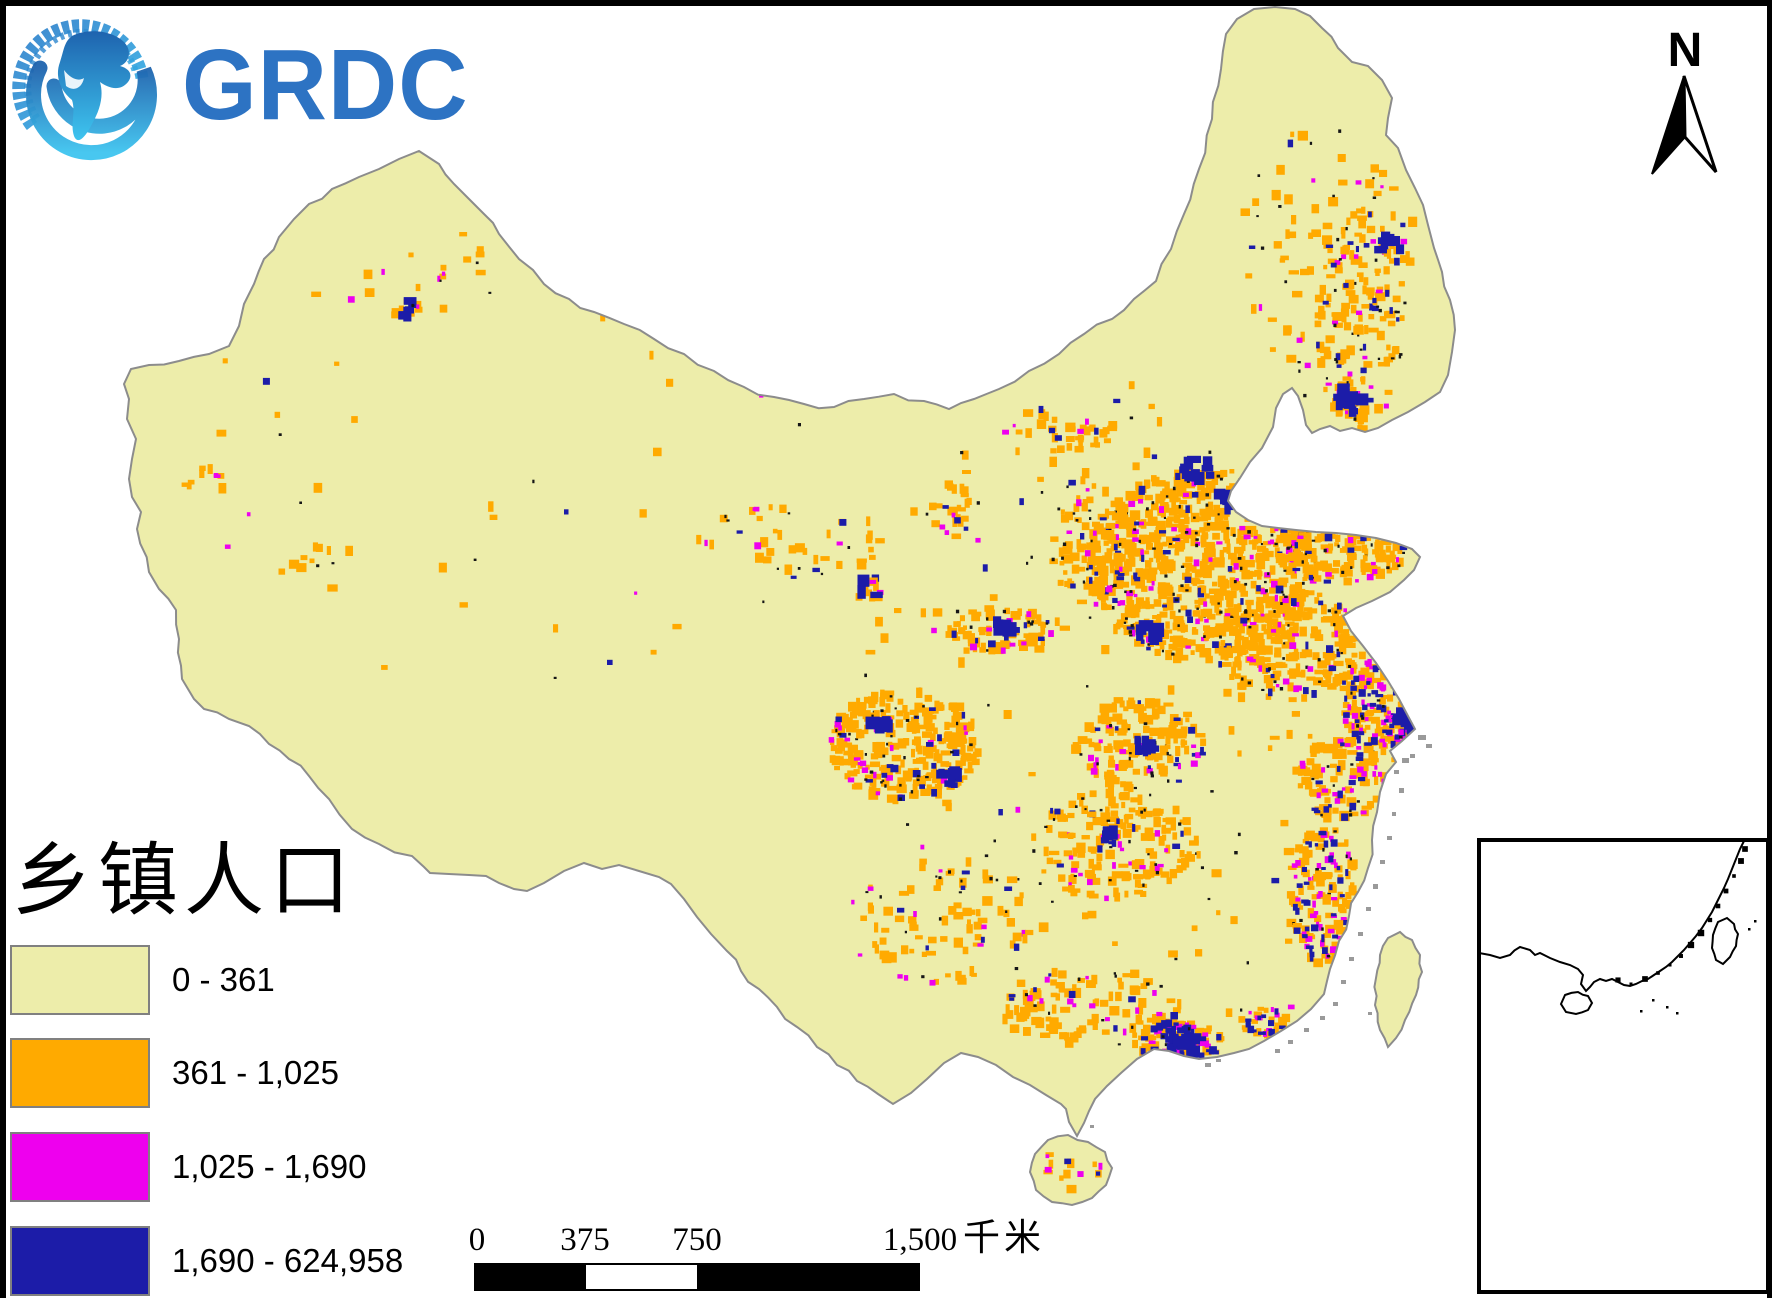 This screenshot has width=1772, height=1298. Describe the element at coordinates (1612, 916) in the screenshot. I see `inset-coastline` at that location.